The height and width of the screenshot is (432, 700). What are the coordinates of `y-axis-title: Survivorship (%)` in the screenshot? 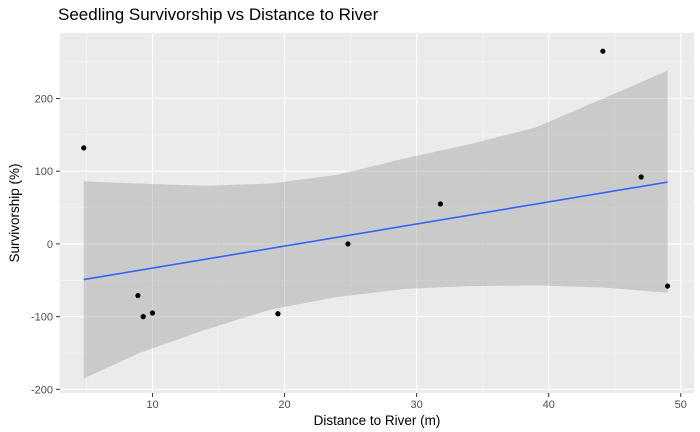 It's located at (14, 212).